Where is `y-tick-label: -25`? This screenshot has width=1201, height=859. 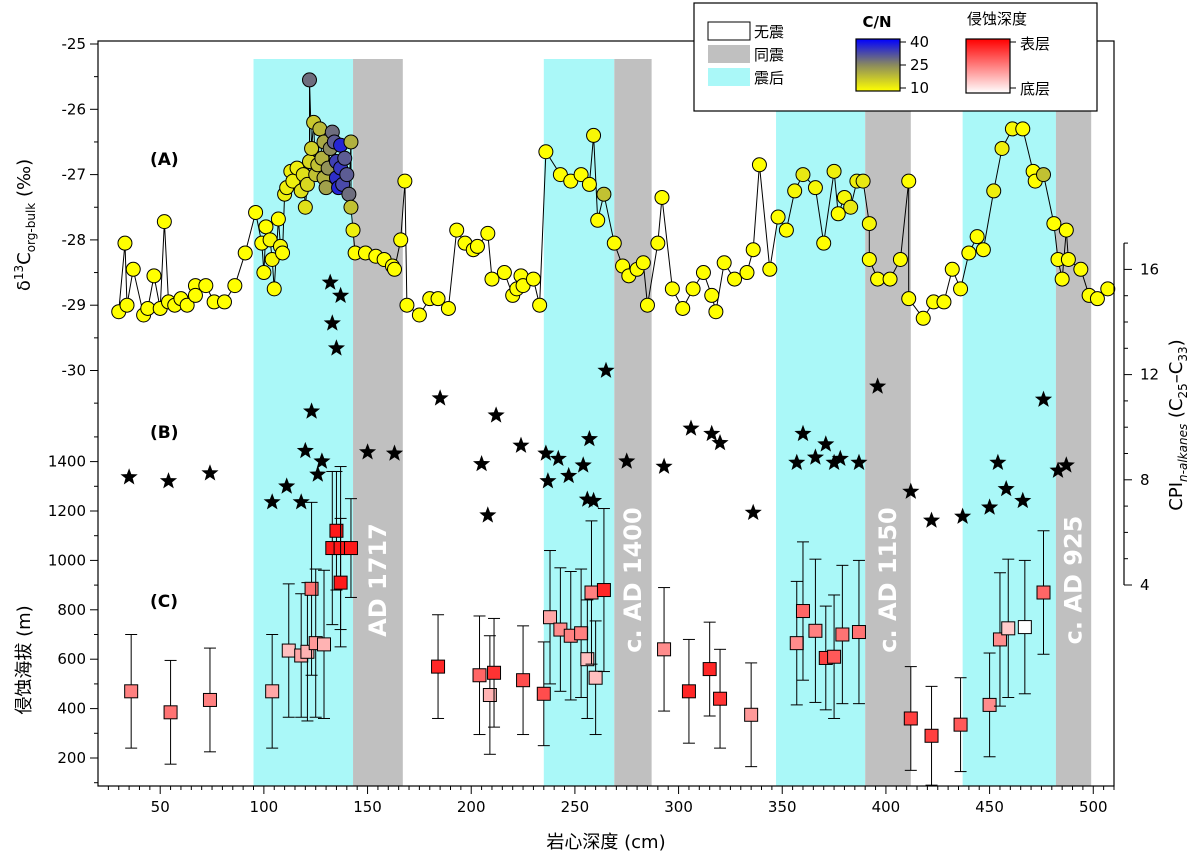
y-tick-label: -25 is located at coordinates (74, 44).